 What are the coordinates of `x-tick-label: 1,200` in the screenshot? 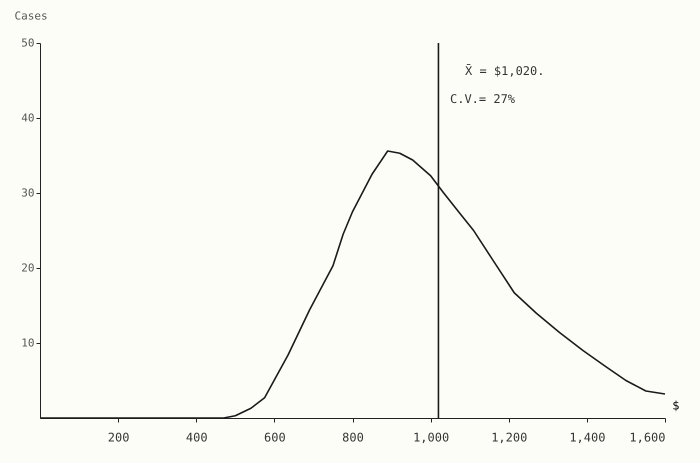 It's located at (509, 437).